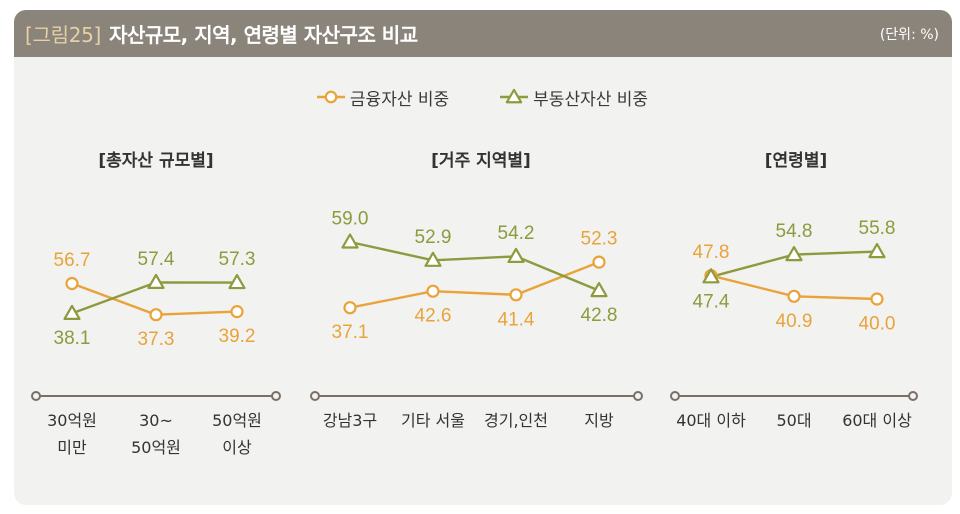  I want to click on category-label: 60대 이상, so click(877, 420).